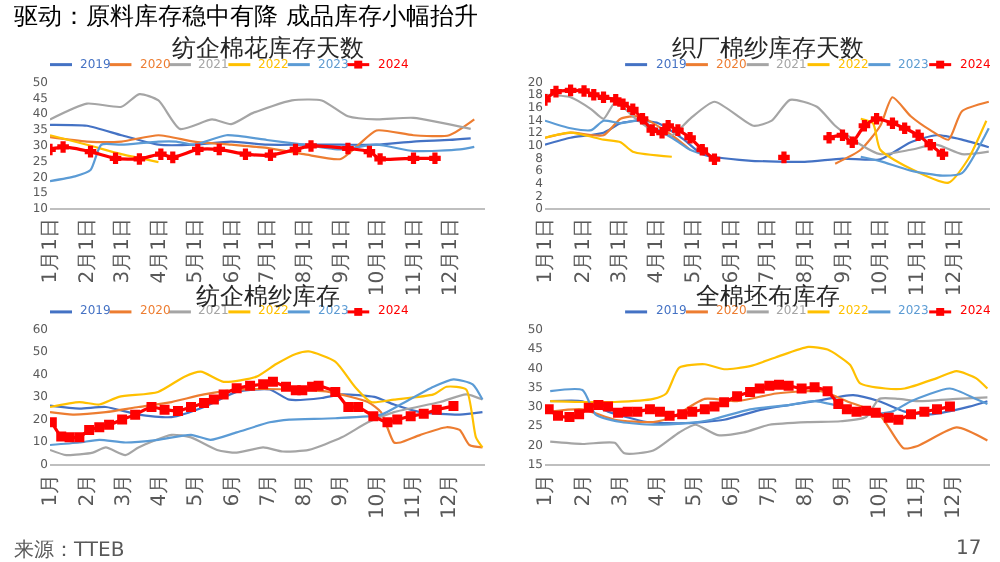  What do you see at coordinates (768, 250) in the screenshot?
I see `x-tick-label: 7月1日` at bounding box center [768, 250].